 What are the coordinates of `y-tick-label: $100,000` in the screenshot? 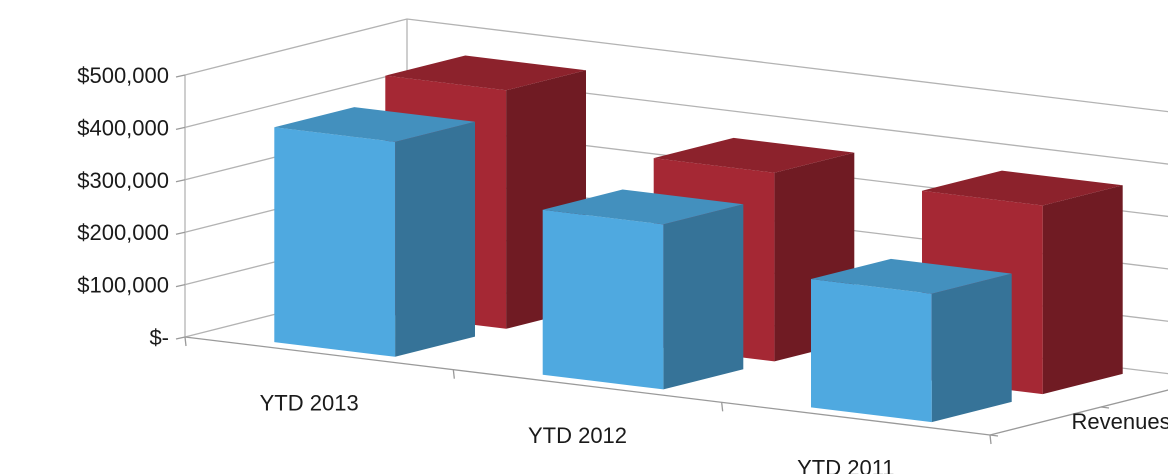 It's located at (123, 285).